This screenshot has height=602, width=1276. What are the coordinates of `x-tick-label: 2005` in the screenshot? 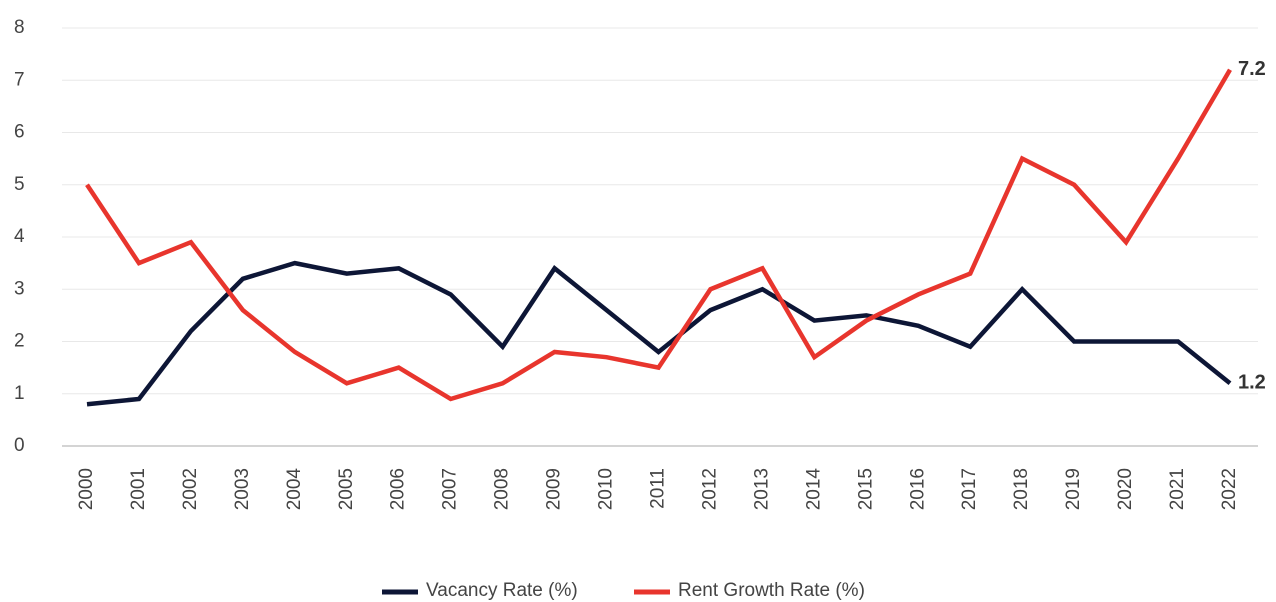 It's located at (346, 489).